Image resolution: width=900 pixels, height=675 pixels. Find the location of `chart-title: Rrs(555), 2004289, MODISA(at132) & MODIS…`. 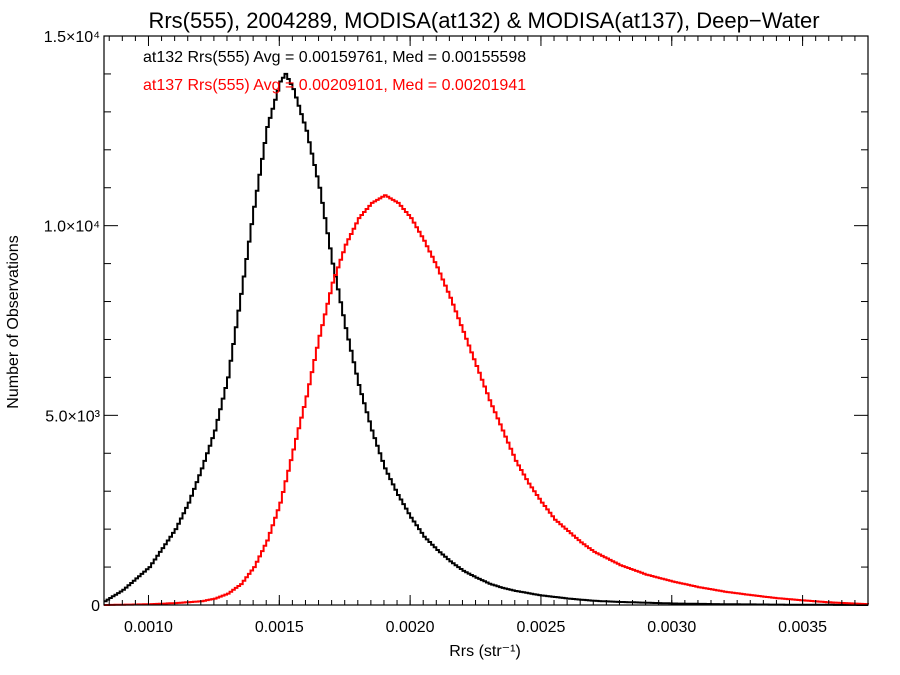

chart-title: Rrs(555), 2004289, MODISA(at132) & MODIS… is located at coordinates (483, 20).